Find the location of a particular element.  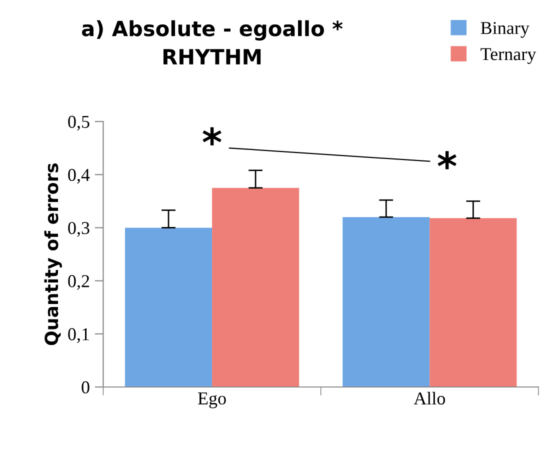

y-tick-label: 0,3 is located at coordinates (79, 229).